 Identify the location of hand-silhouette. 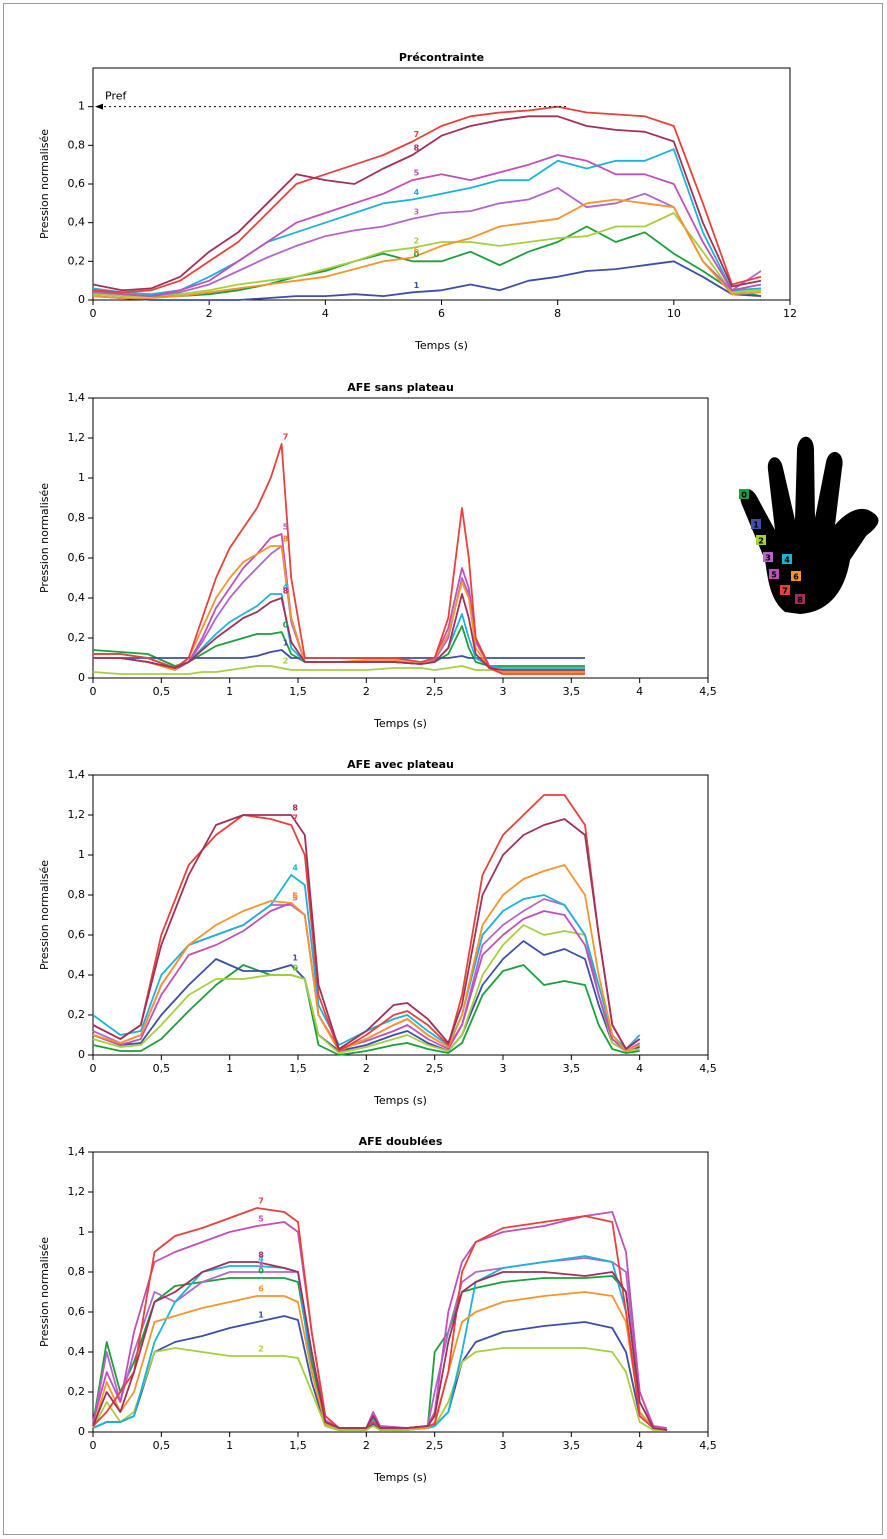
(809, 525).